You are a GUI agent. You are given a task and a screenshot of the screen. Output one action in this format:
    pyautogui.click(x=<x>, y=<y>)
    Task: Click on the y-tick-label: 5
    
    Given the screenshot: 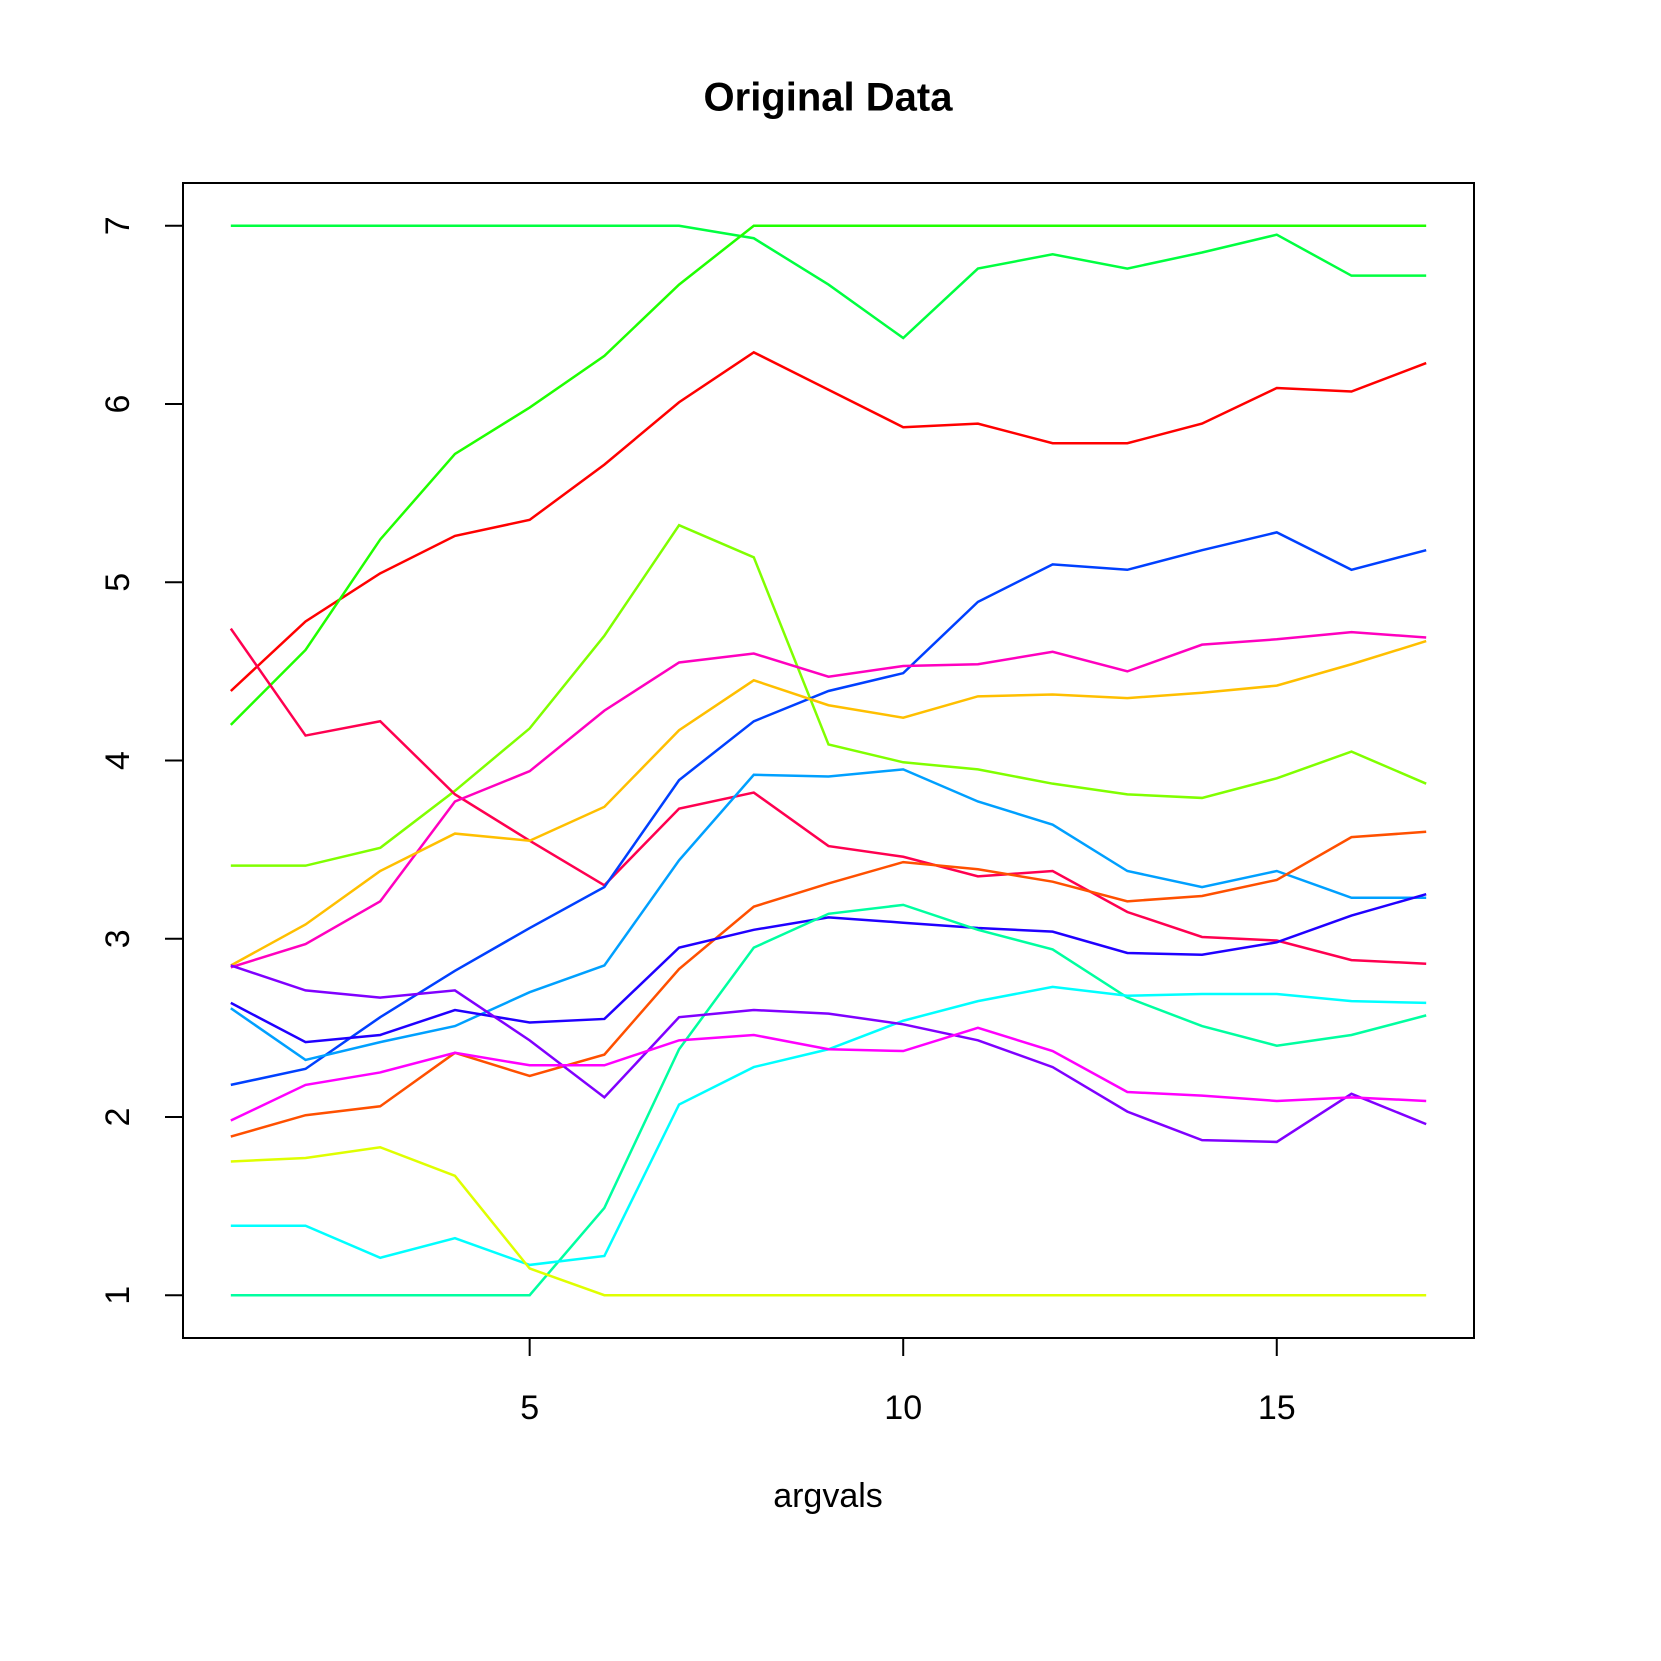 What is the action you would take?
    pyautogui.click(x=118, y=582)
    